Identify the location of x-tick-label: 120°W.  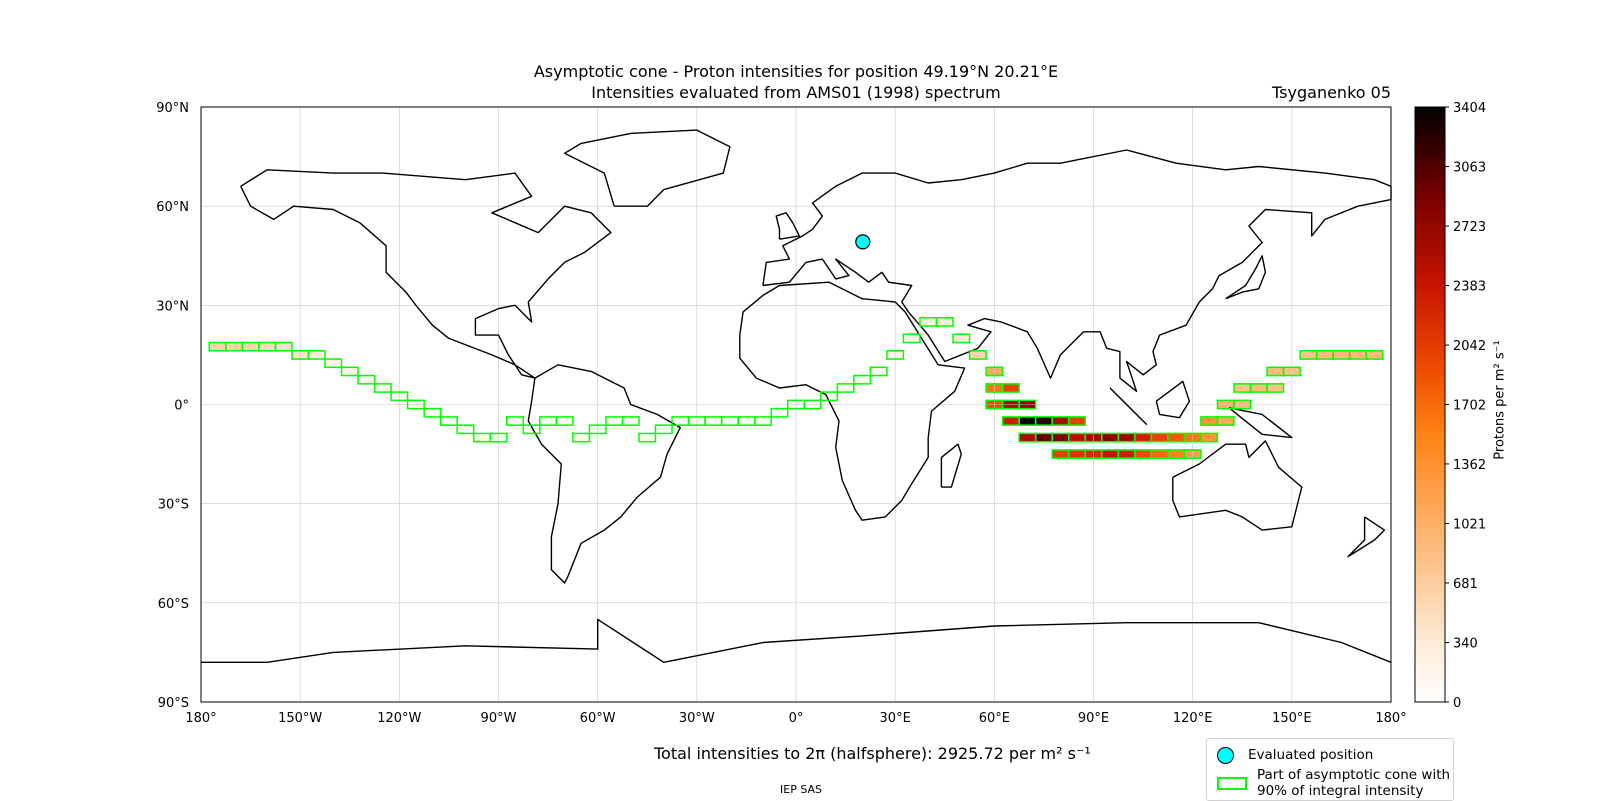
(399, 718).